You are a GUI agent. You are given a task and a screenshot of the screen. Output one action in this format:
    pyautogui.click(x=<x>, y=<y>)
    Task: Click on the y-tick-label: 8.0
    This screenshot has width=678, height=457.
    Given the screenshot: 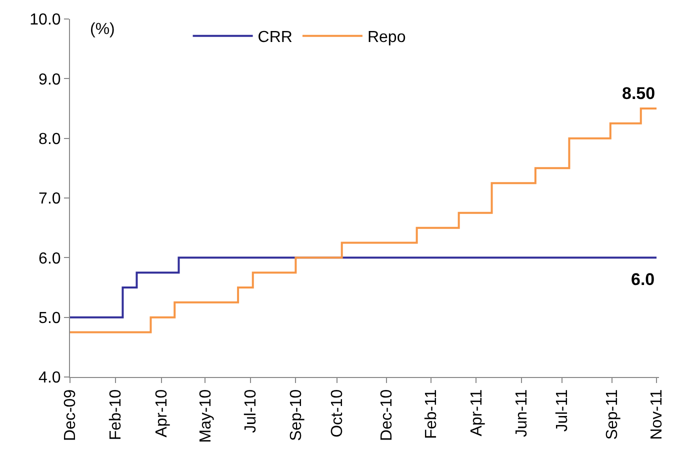 What is the action you would take?
    pyautogui.click(x=49, y=139)
    